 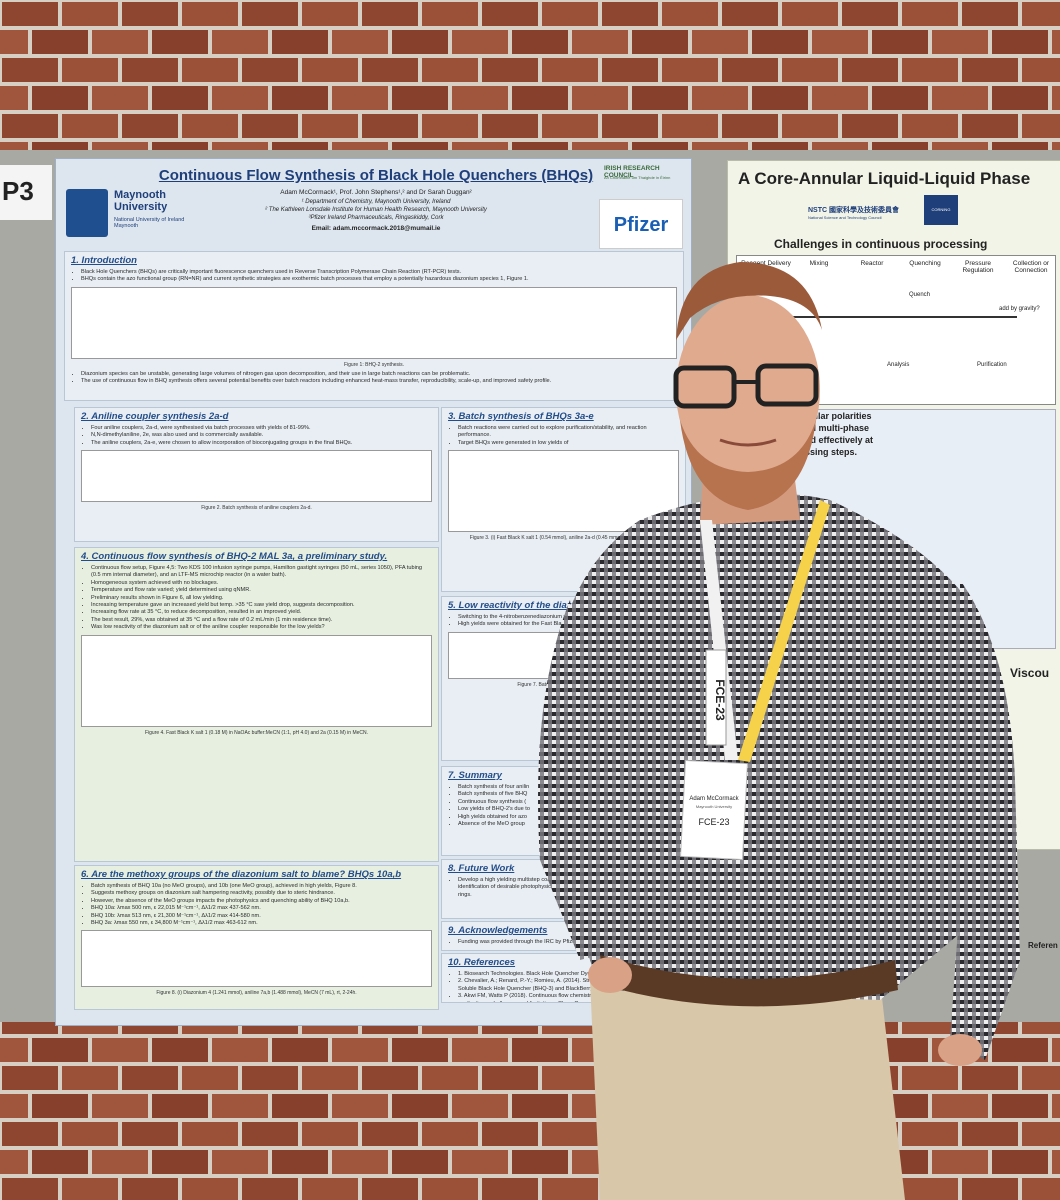 I want to click on text-fragment: Referen, so click(x=1043, y=945).